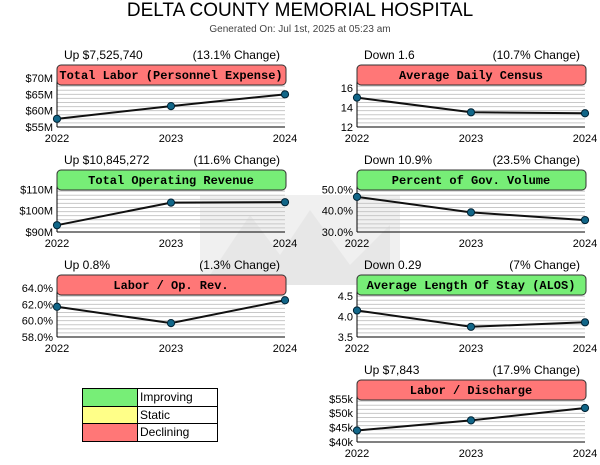 The height and width of the screenshot is (465, 600). I want to click on y-tick-label: 62.0%, so click(37, 305).